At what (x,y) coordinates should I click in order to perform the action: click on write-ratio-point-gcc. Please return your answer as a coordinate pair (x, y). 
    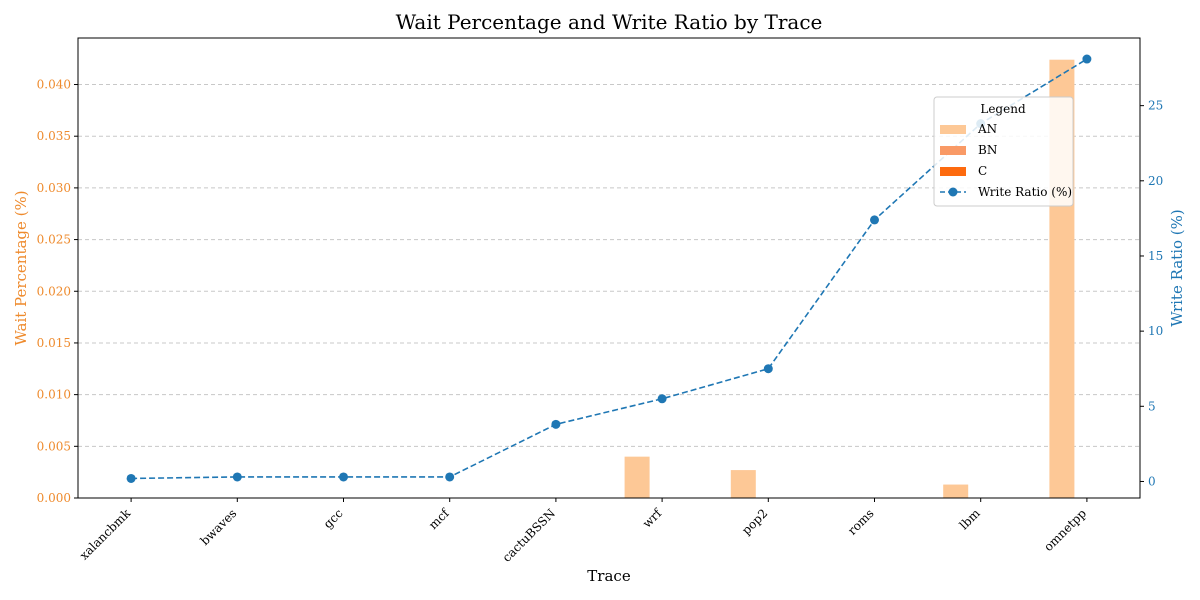
    Looking at the image, I should click on (343, 477).